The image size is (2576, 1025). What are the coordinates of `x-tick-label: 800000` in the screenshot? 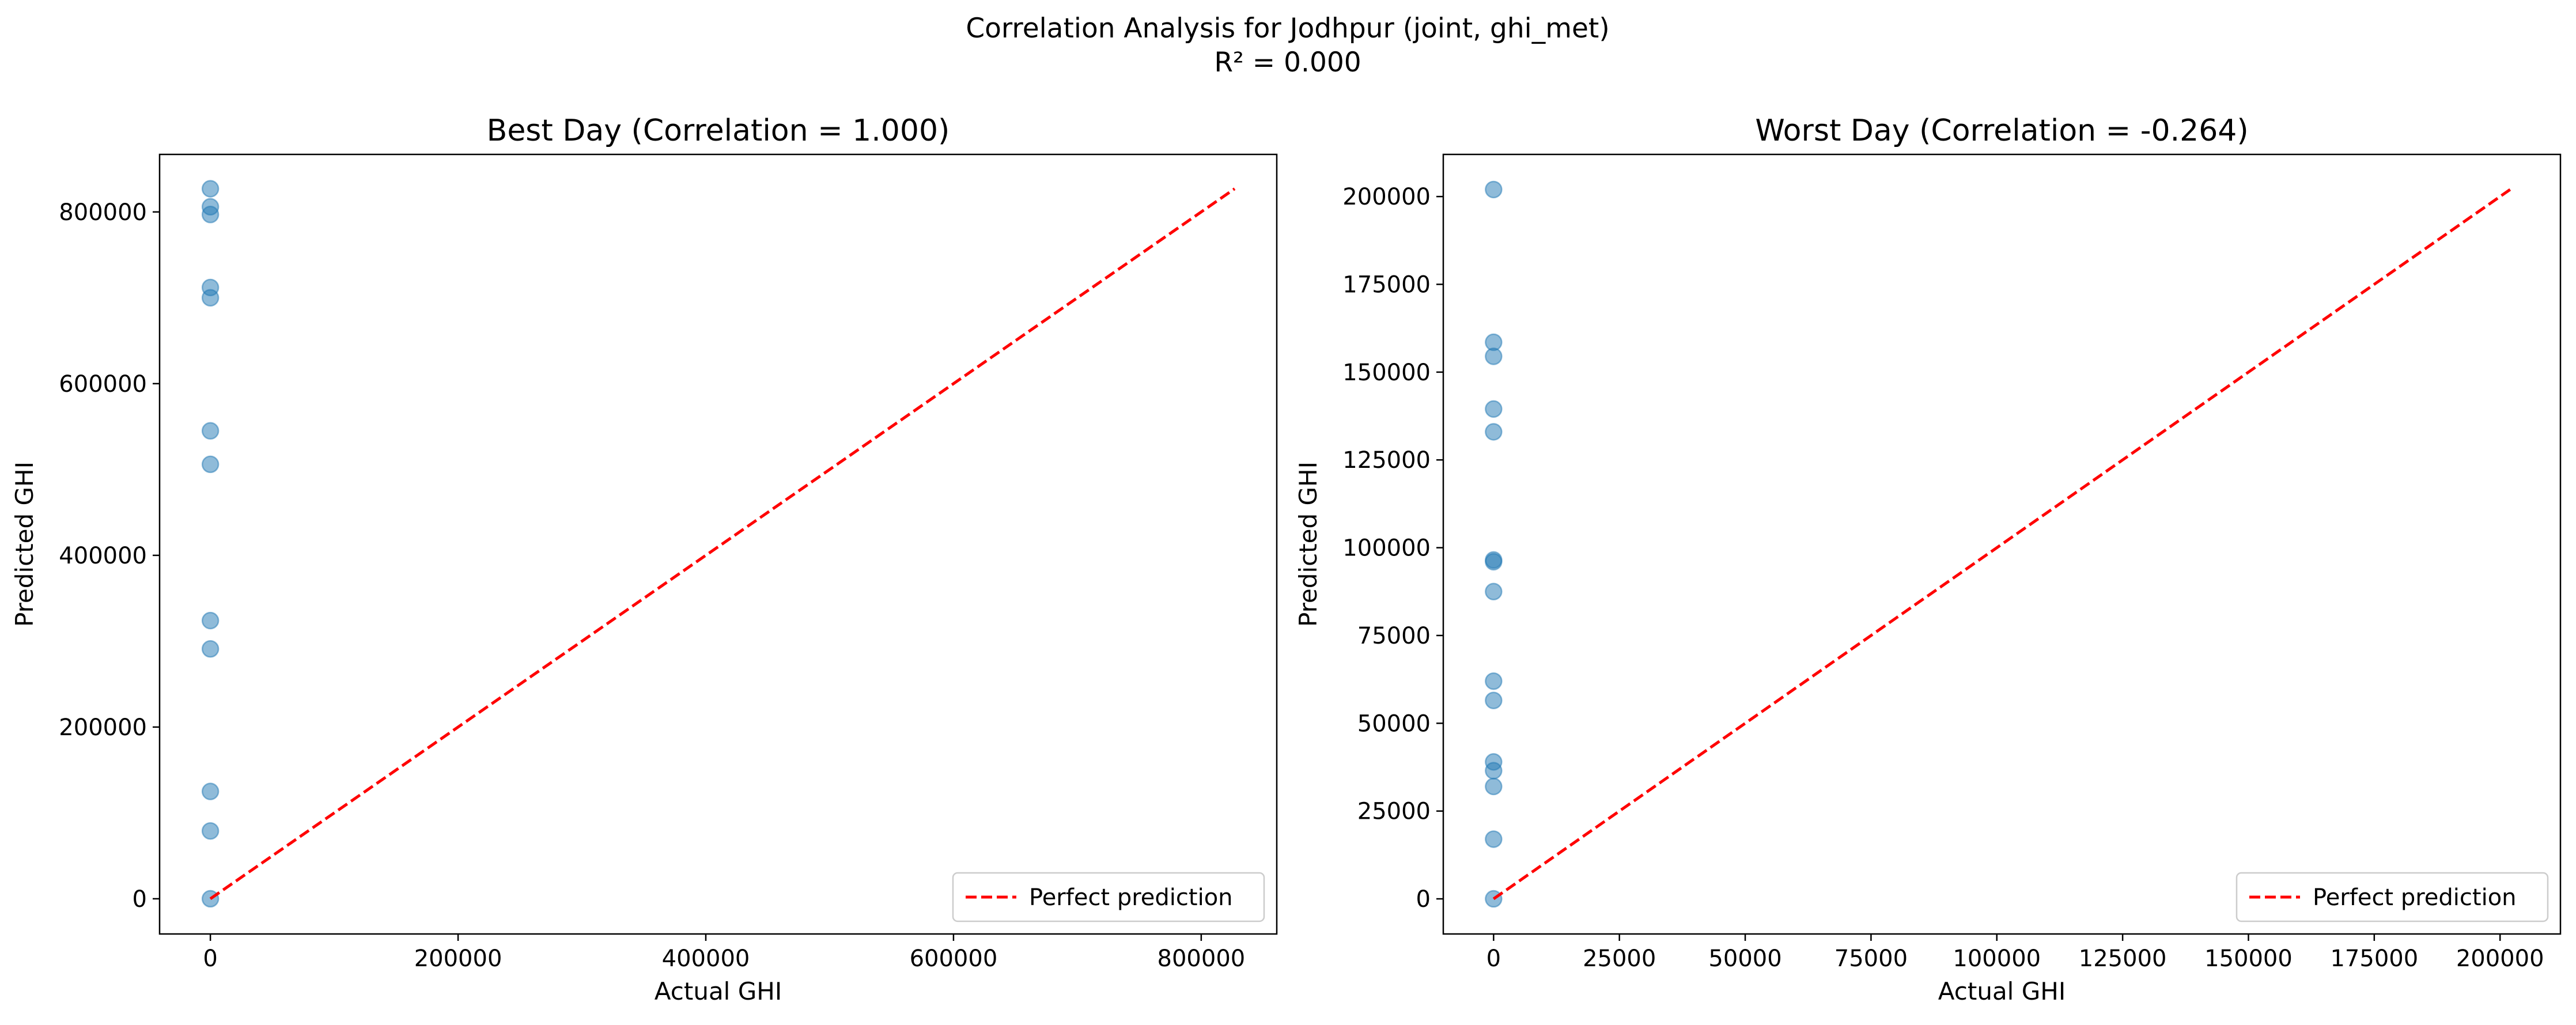 It's located at (1202, 958).